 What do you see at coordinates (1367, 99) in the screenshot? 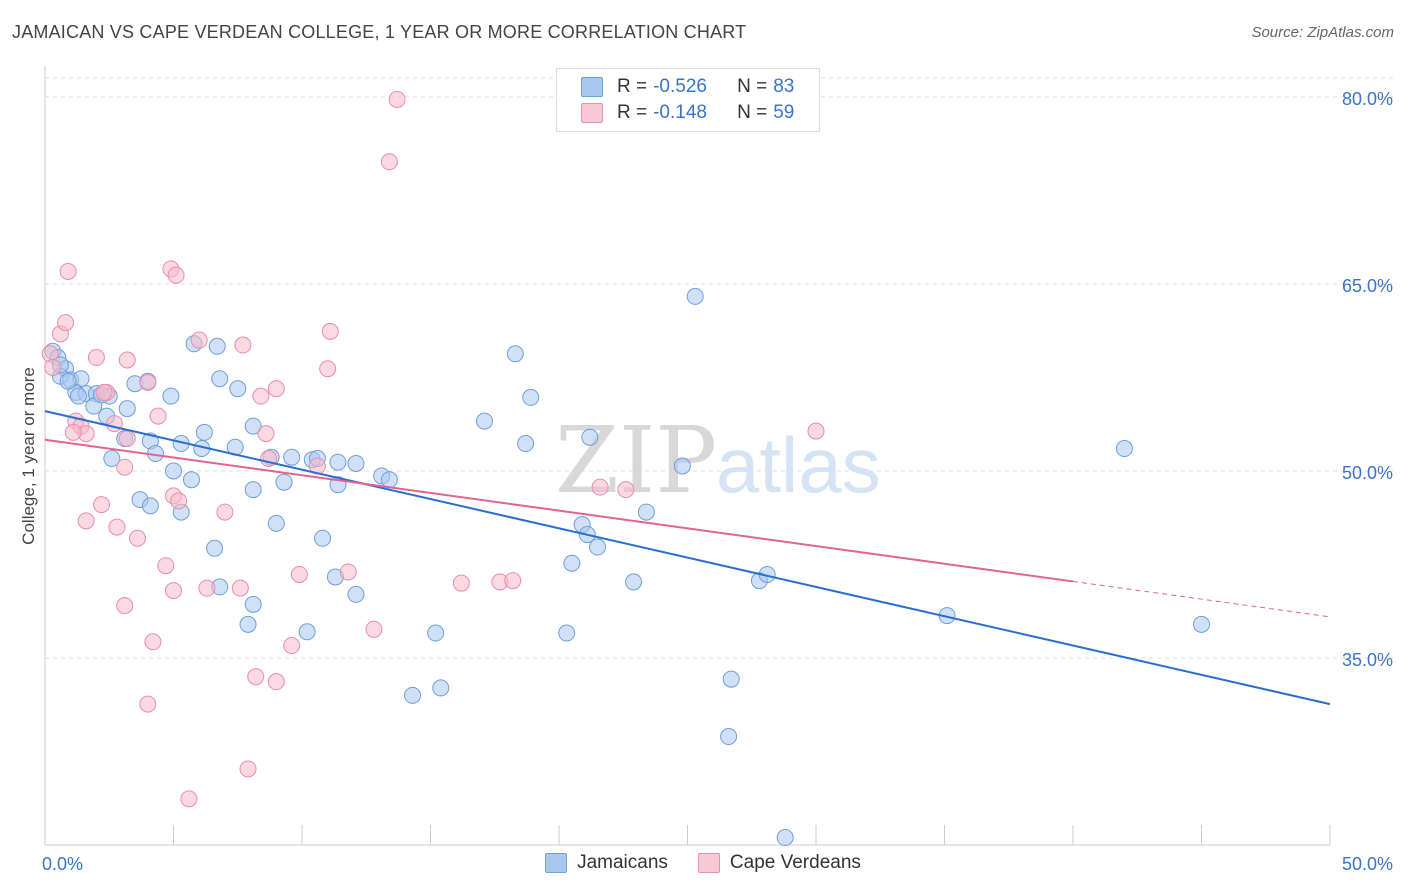
I see `y-tick-label: 80.0%` at bounding box center [1367, 99].